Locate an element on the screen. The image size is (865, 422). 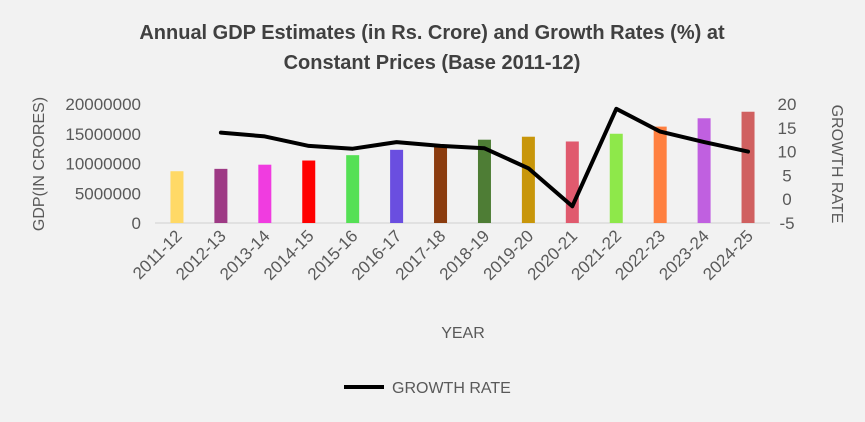
legend-entry-growth-rate: GROWTH RATE is located at coordinates (451, 388).